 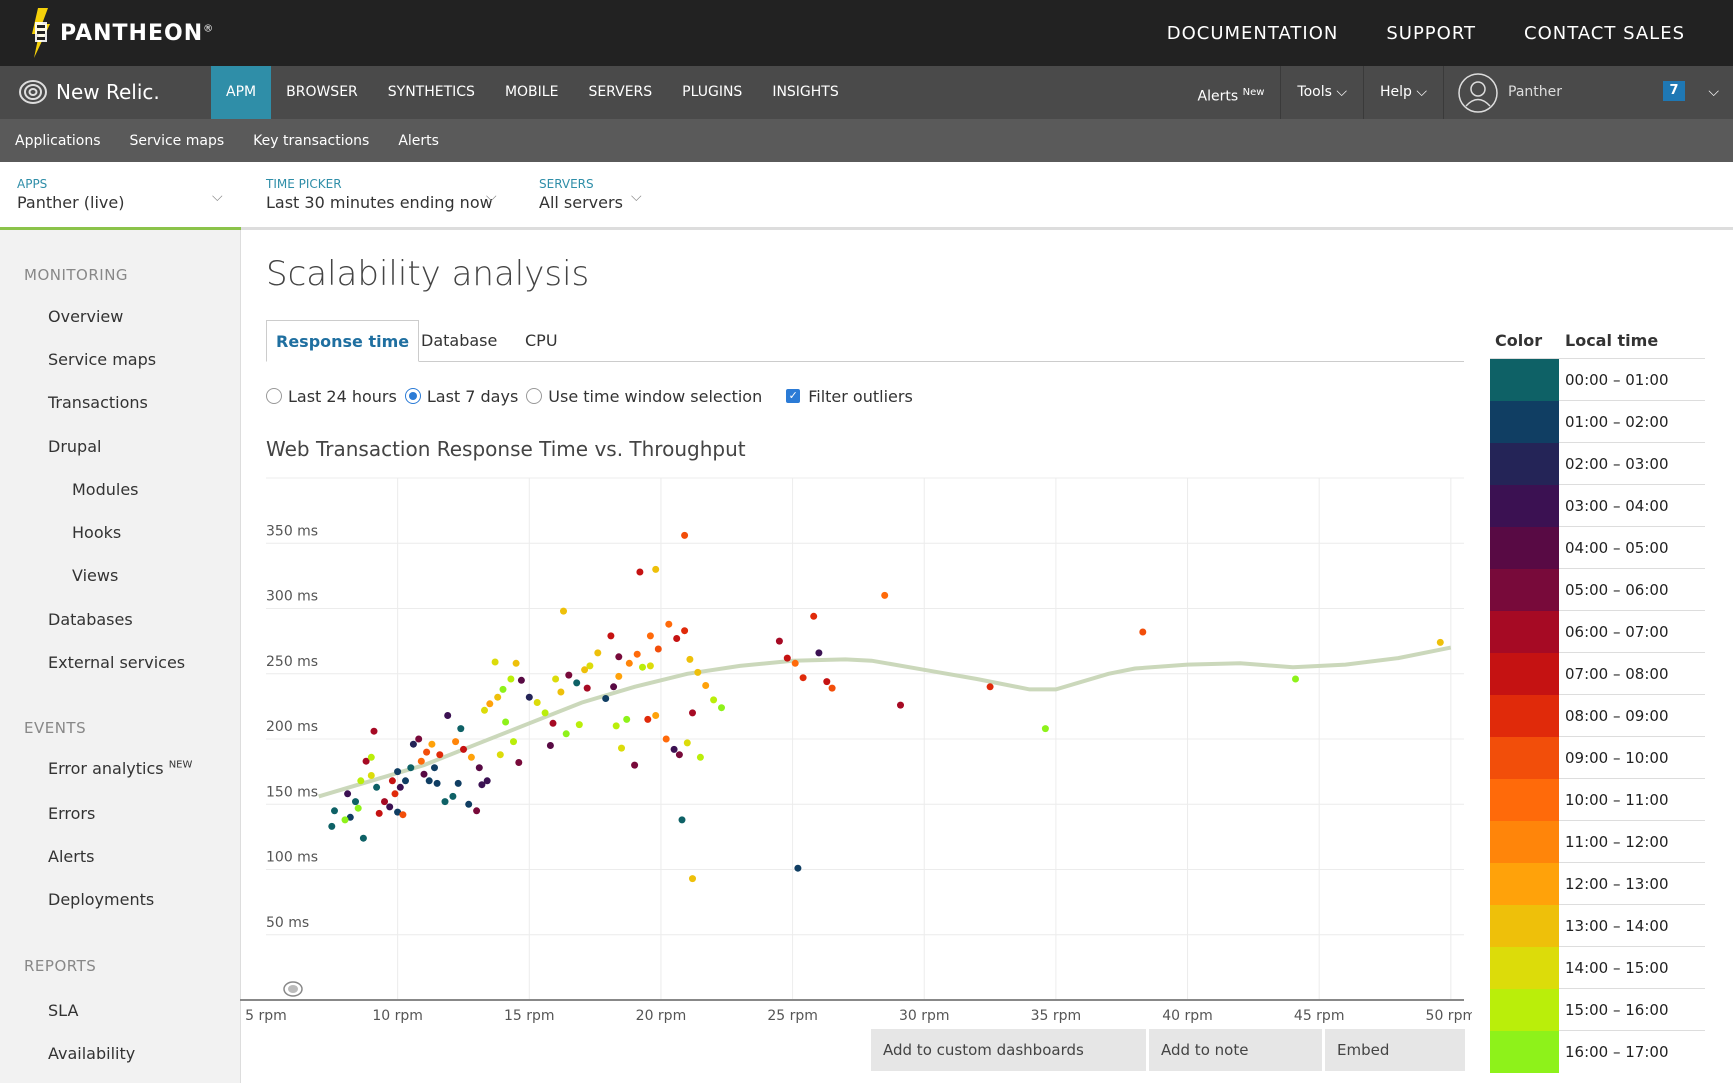 I want to click on sidebar-item-databases: Databases, so click(x=90, y=619).